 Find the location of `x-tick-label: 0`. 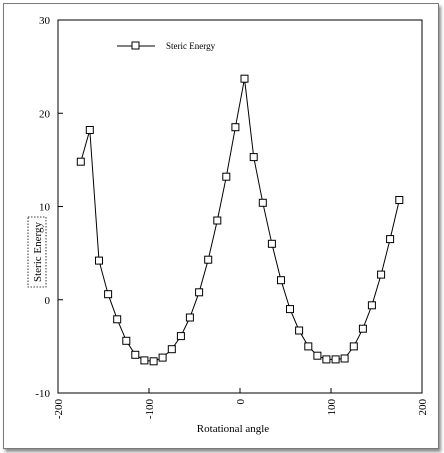

x-tick-label: 0 is located at coordinates (241, 402).